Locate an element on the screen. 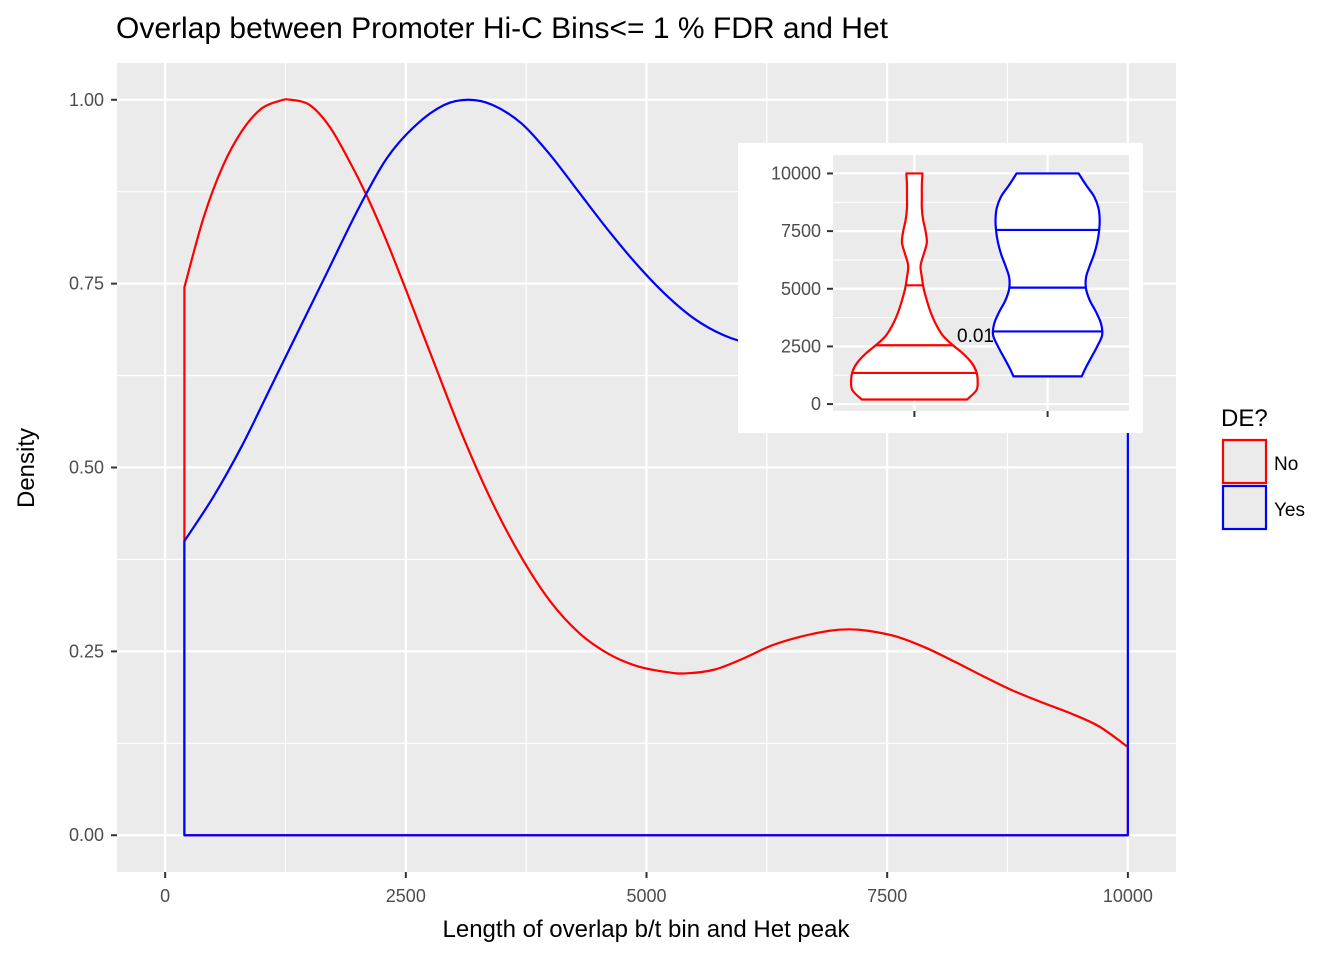  inset-y-axis-ticks: 0 2500 5000 7500 10000 is located at coordinates (802, 288).